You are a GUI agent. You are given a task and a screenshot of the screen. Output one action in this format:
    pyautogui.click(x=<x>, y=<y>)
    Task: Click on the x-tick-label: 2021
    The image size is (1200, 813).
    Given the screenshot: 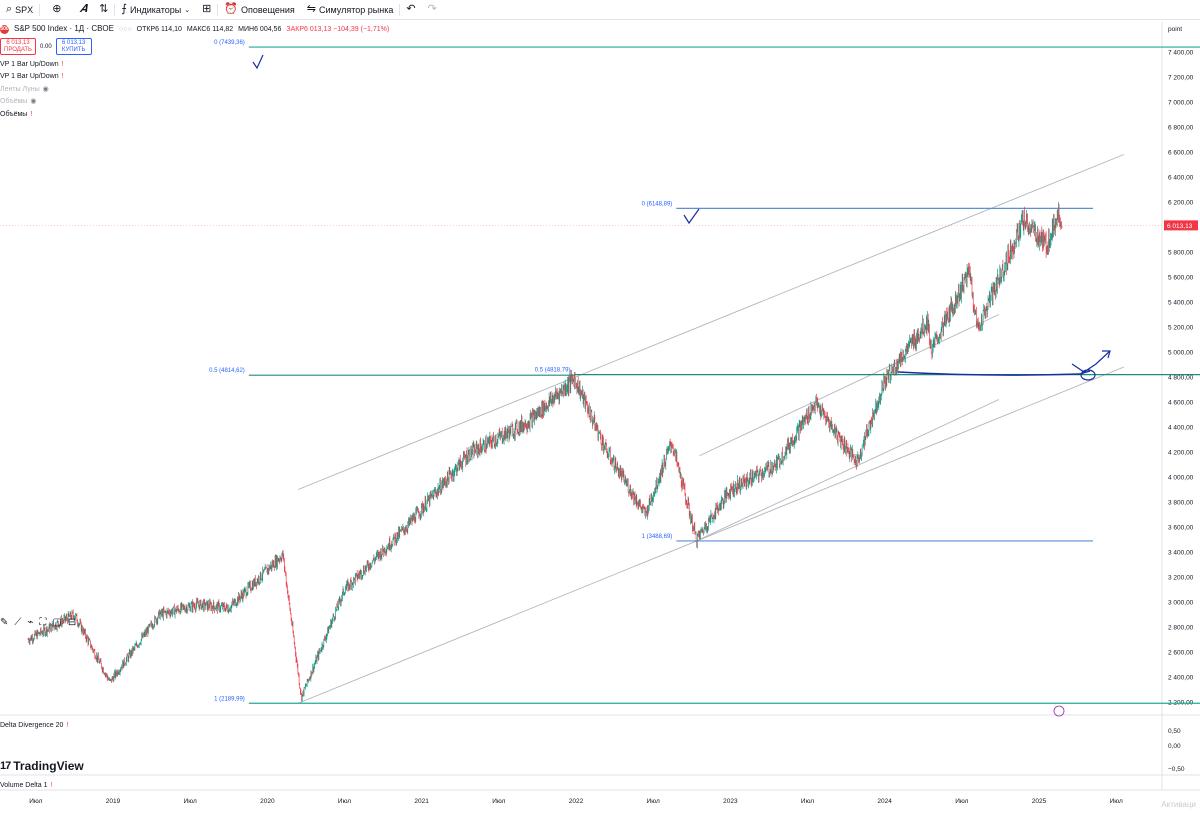 What is the action you would take?
    pyautogui.click(x=421, y=801)
    